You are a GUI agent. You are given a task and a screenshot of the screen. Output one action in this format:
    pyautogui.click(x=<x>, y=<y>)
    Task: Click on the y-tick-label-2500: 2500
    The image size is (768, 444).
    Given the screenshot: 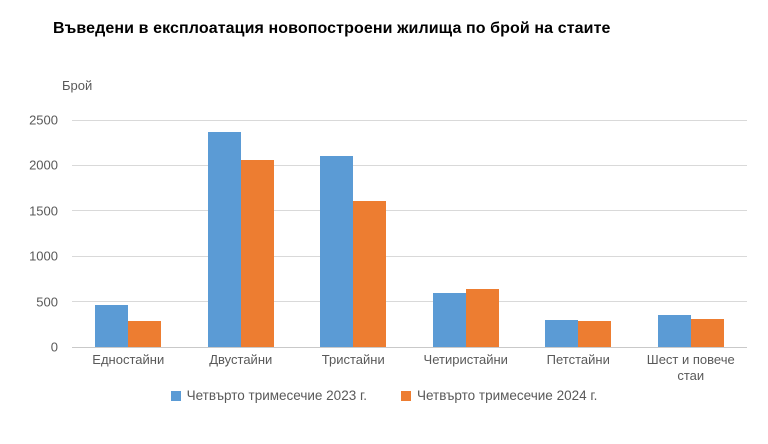 What is the action you would take?
    pyautogui.click(x=43, y=120)
    